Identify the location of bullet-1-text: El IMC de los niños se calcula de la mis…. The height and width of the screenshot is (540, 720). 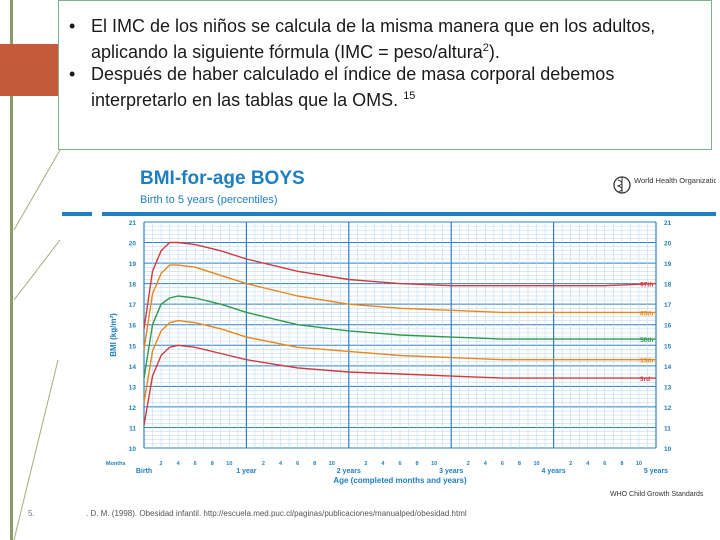
(373, 39).